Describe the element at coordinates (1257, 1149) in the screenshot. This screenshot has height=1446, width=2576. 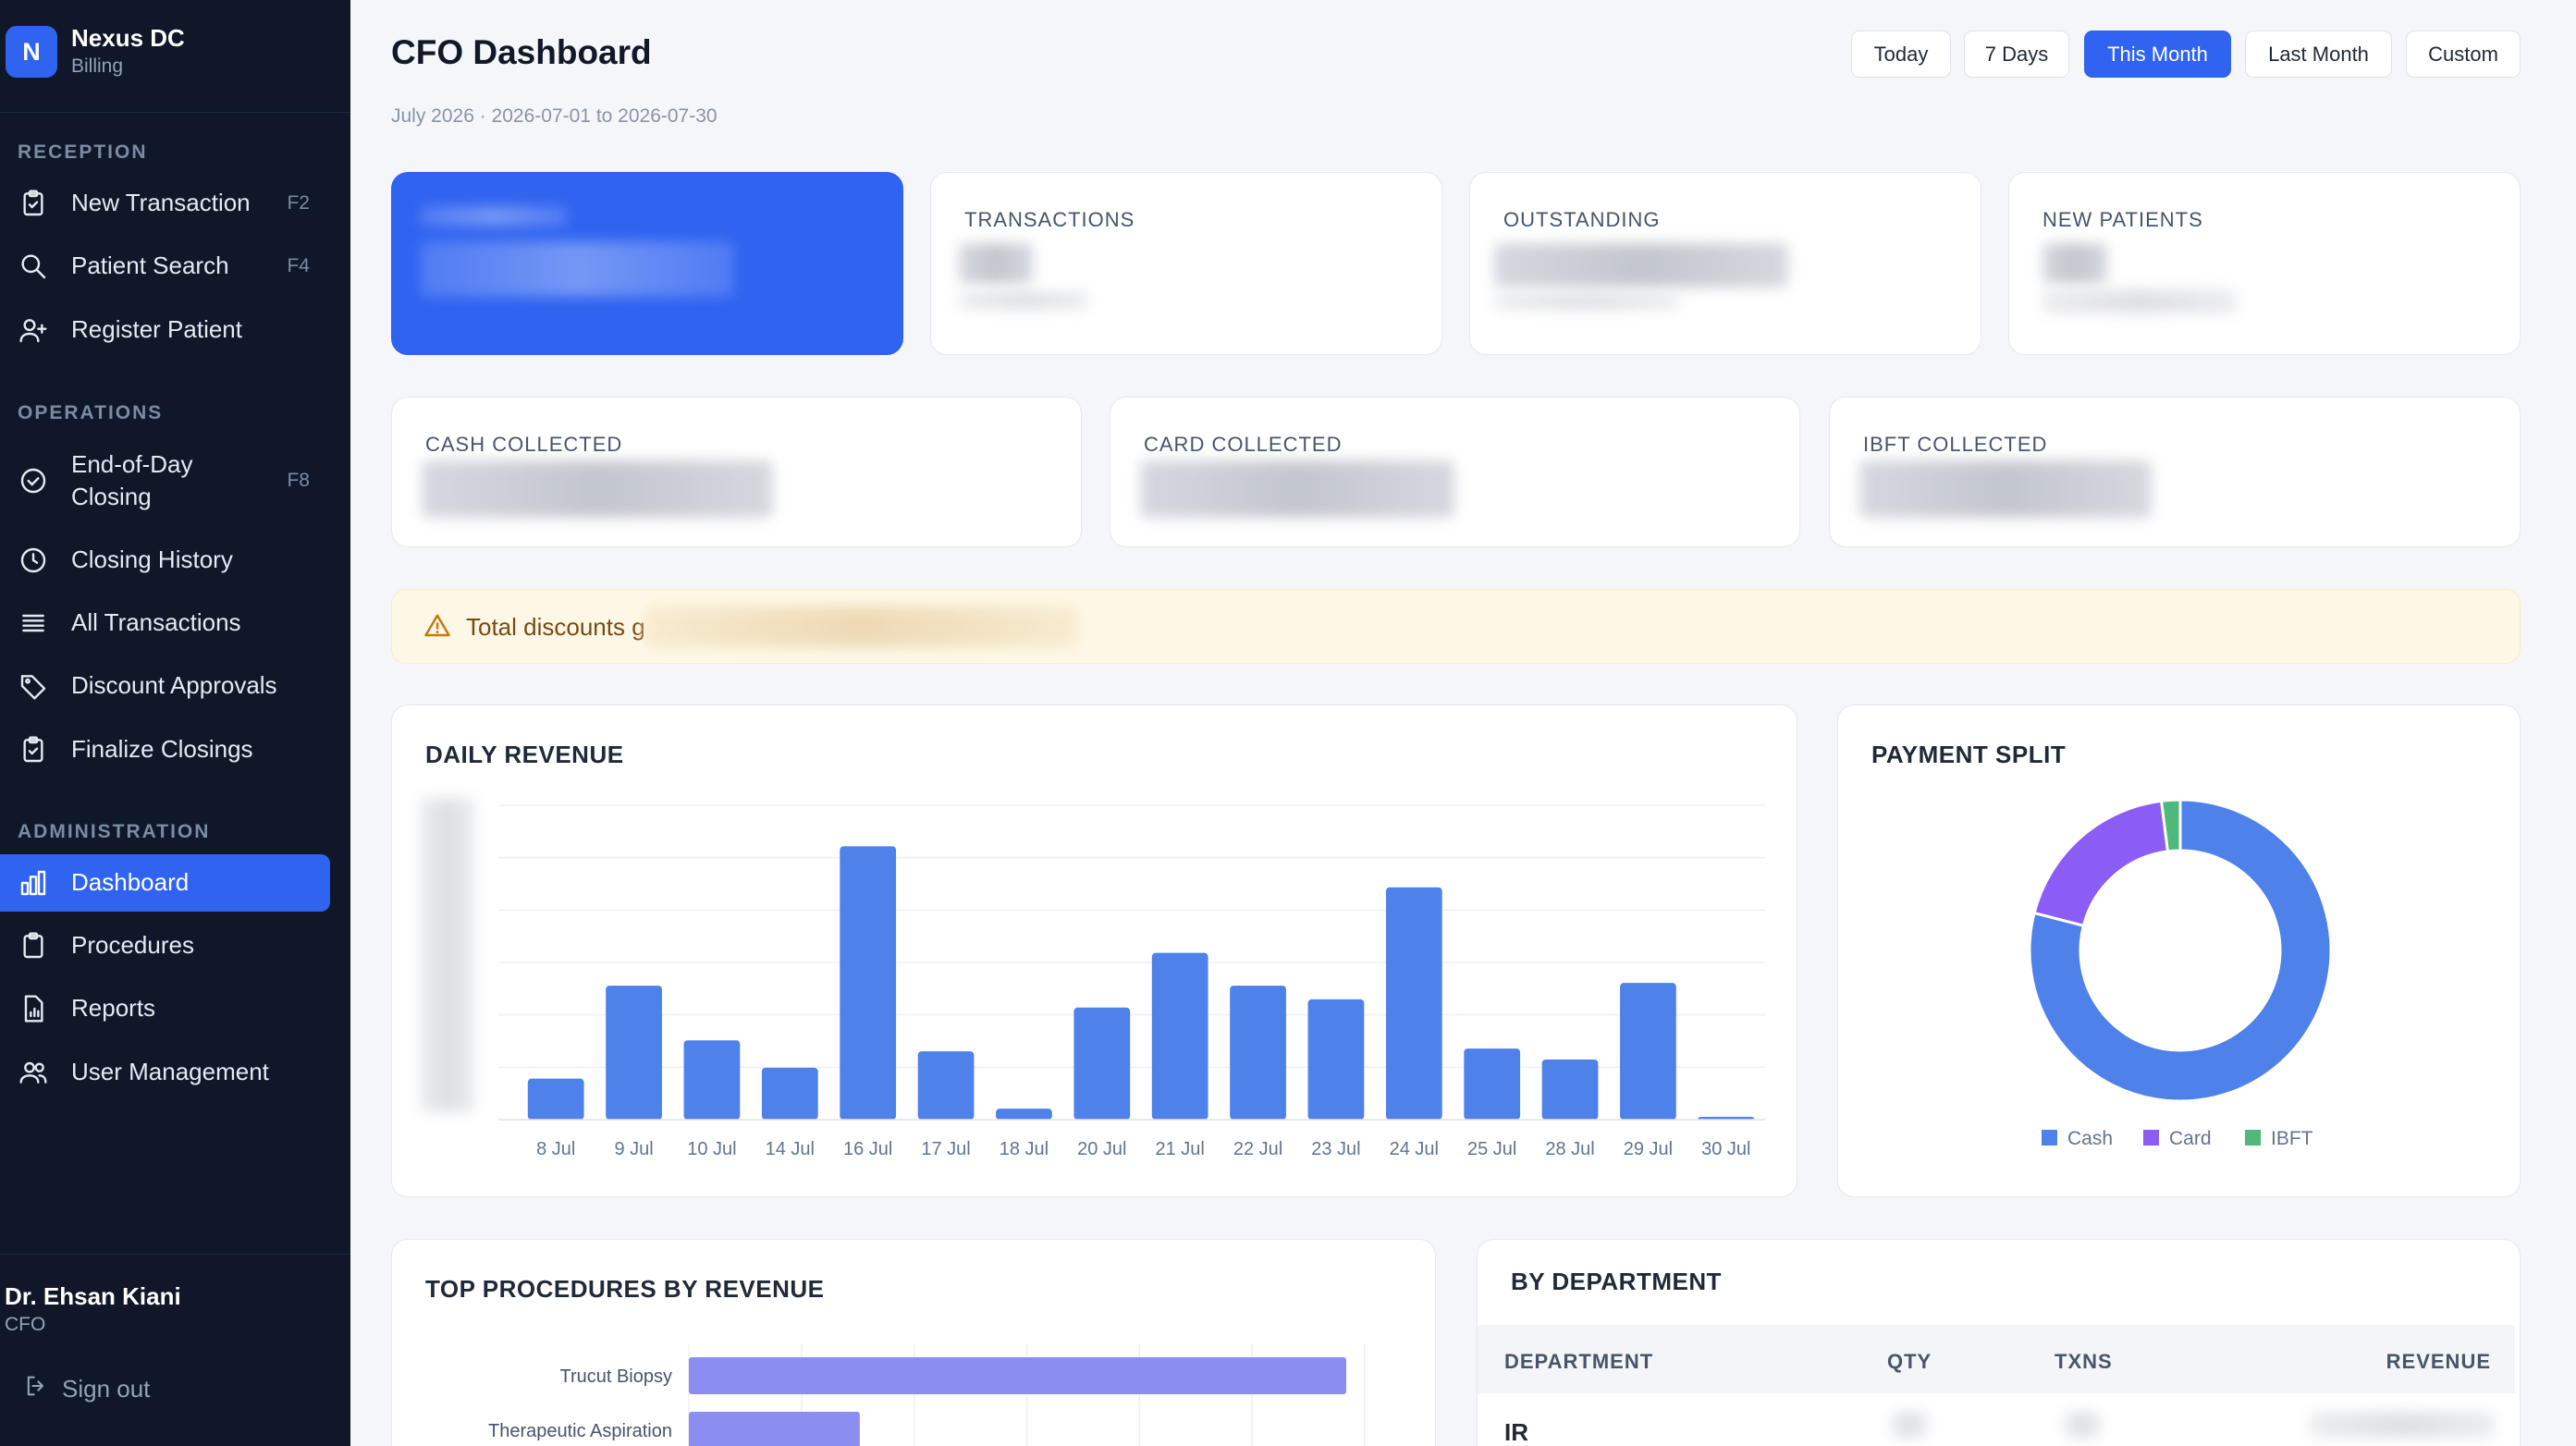
I see `x-tick-label: 22 Jul` at that location.